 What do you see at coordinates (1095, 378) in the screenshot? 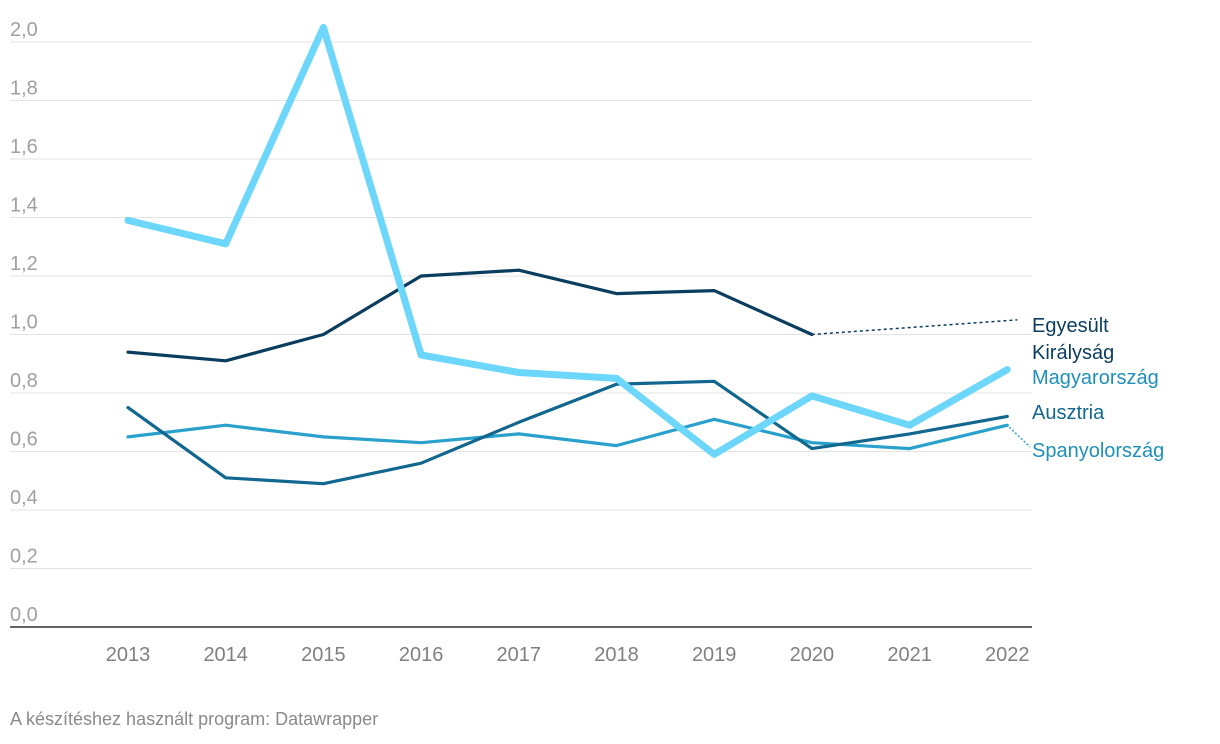
I see `label-magyarorszag: Magyarország` at bounding box center [1095, 378].